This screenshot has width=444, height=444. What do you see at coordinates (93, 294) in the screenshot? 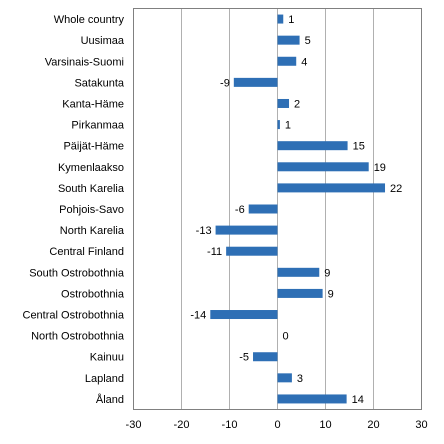
I see `category-label: Ostrobothnia` at bounding box center [93, 294].